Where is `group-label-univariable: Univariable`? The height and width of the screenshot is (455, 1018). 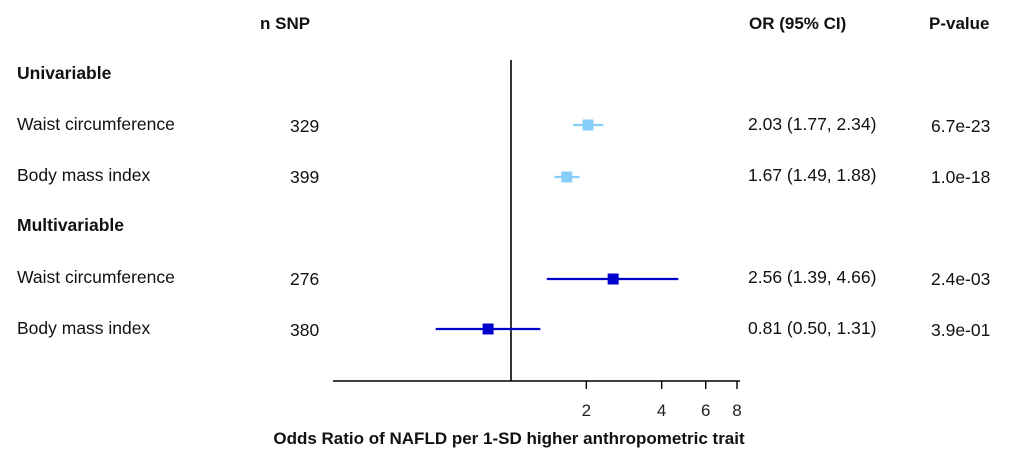 group-label-univariable: Univariable is located at coordinates (64, 73).